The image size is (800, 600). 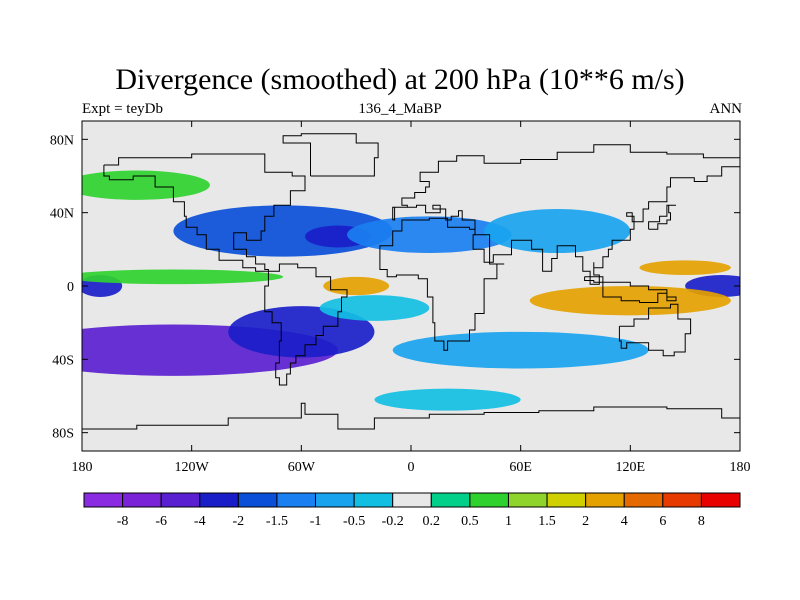 What do you see at coordinates (508, 521) in the screenshot?
I see `colorbar-label: 1` at bounding box center [508, 521].